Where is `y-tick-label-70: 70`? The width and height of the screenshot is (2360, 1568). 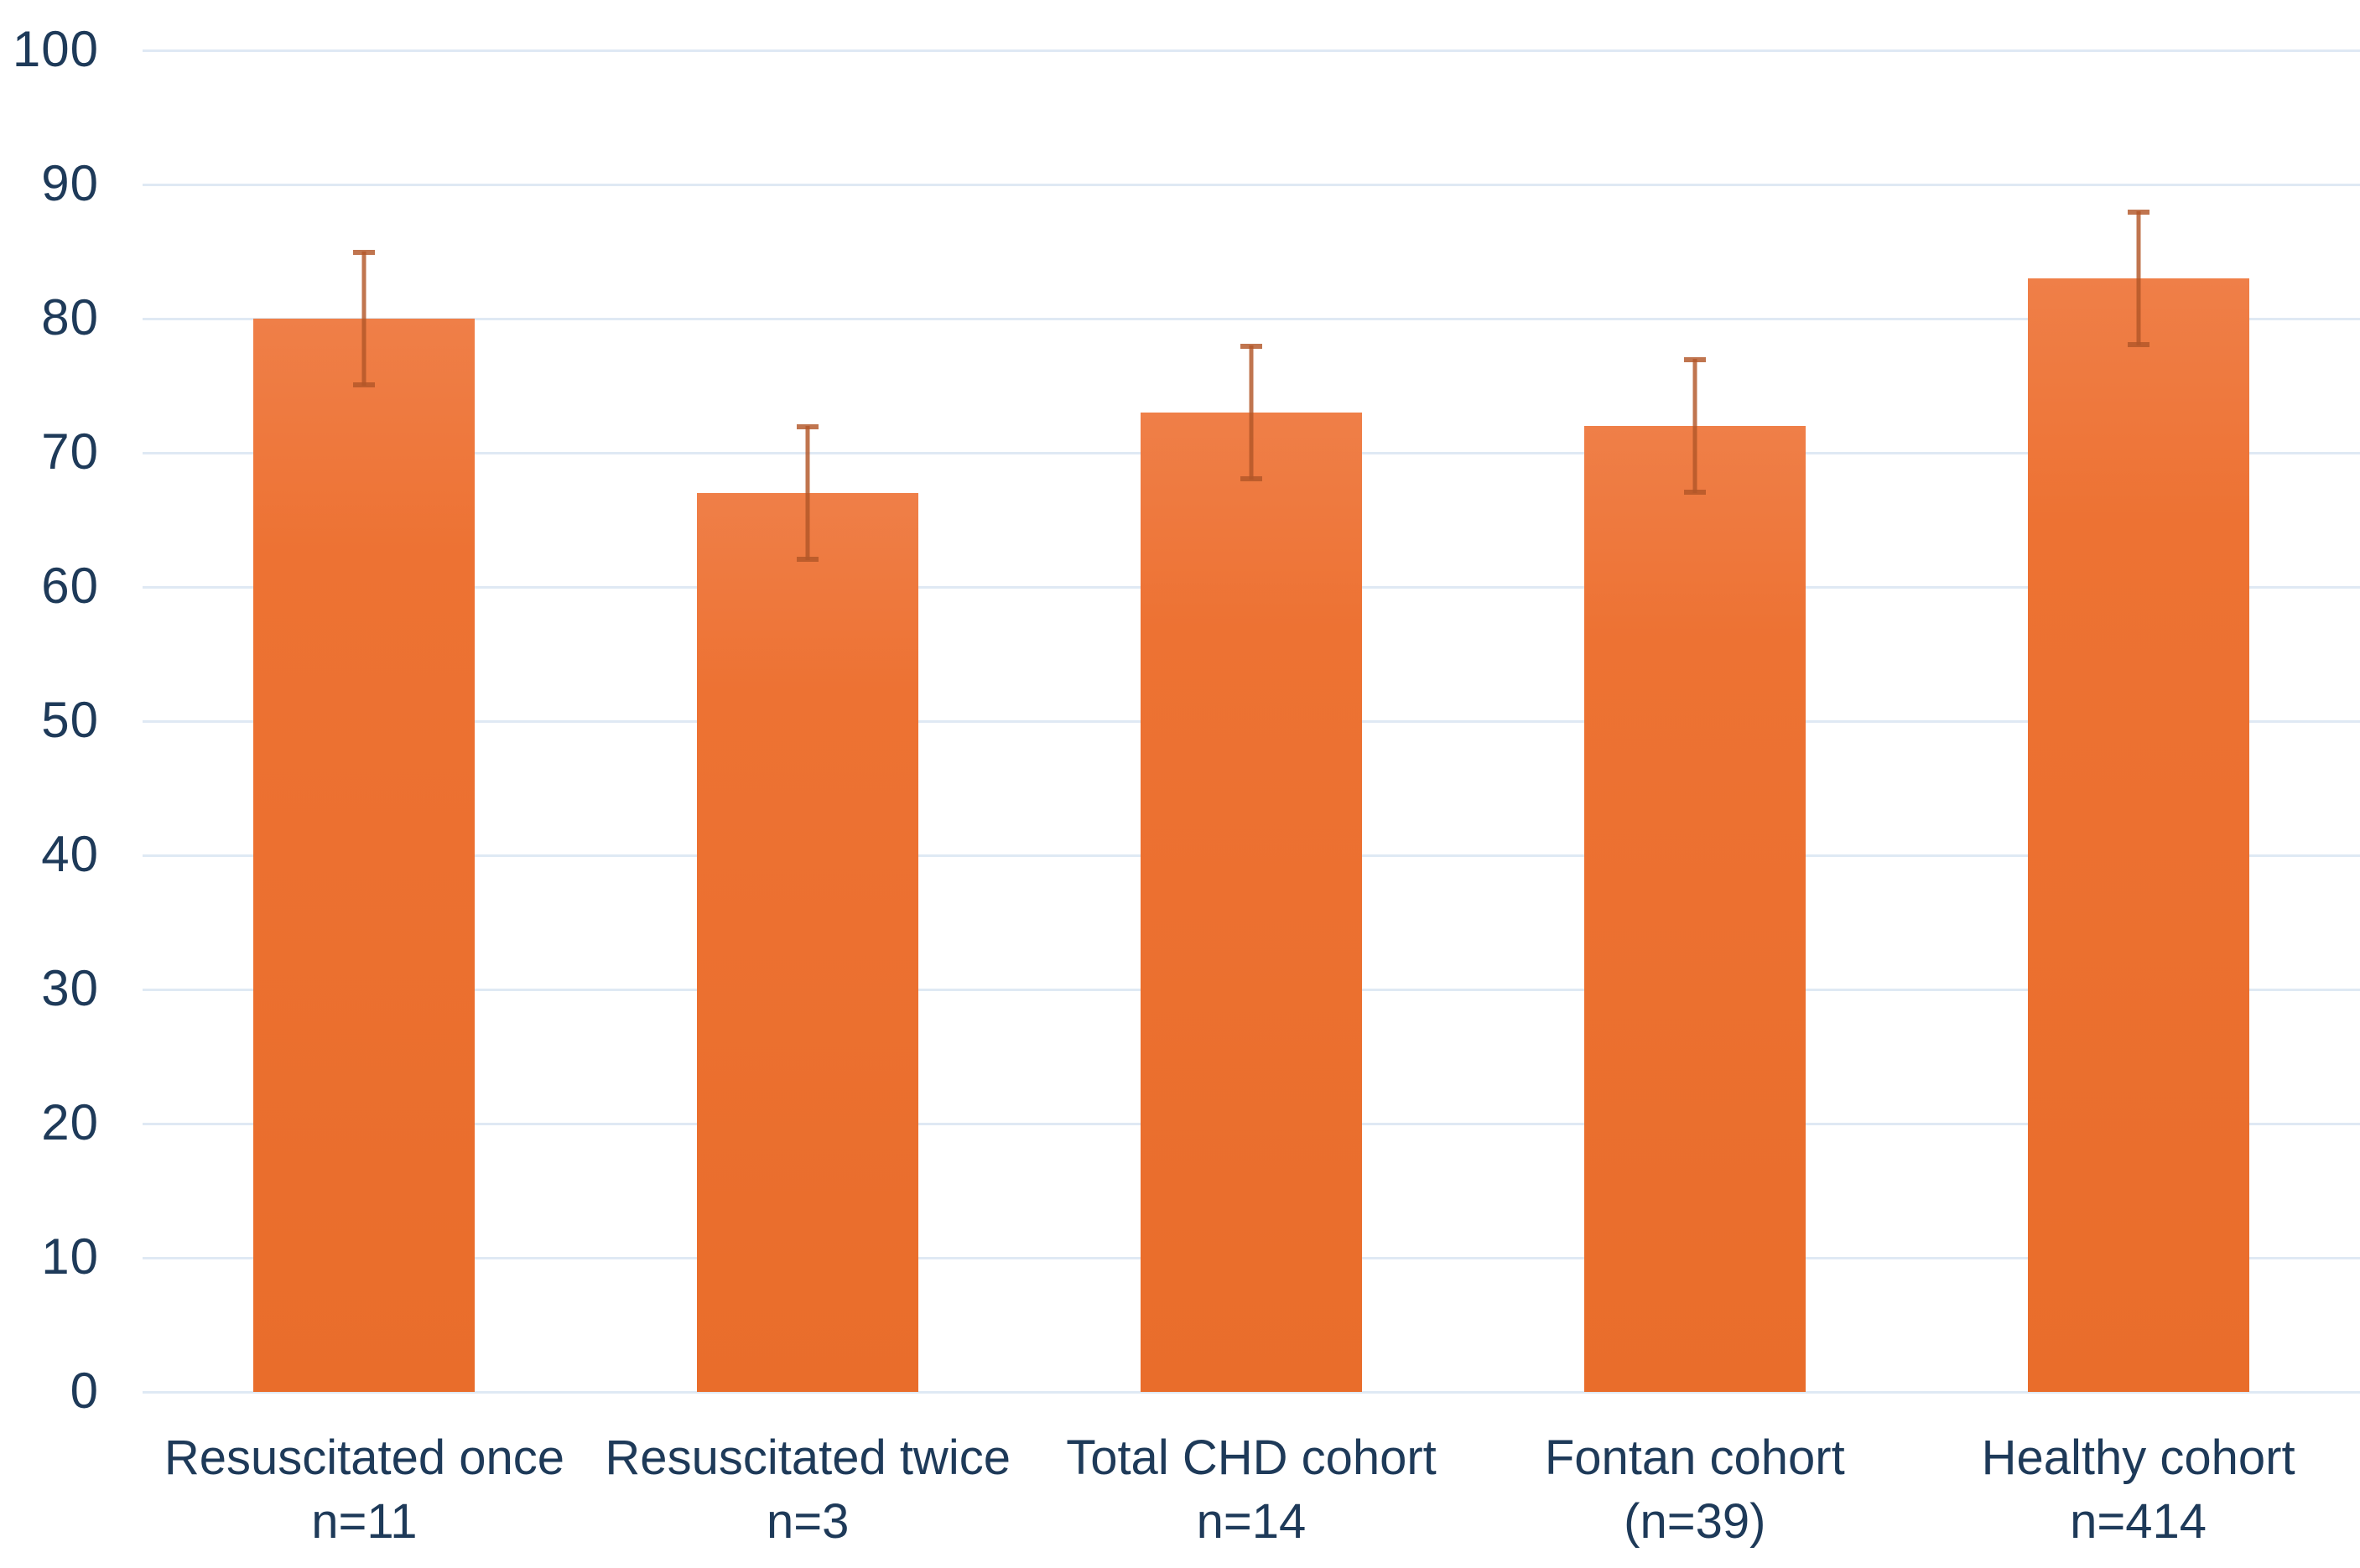 y-tick-label-70: 70 is located at coordinates (70, 451).